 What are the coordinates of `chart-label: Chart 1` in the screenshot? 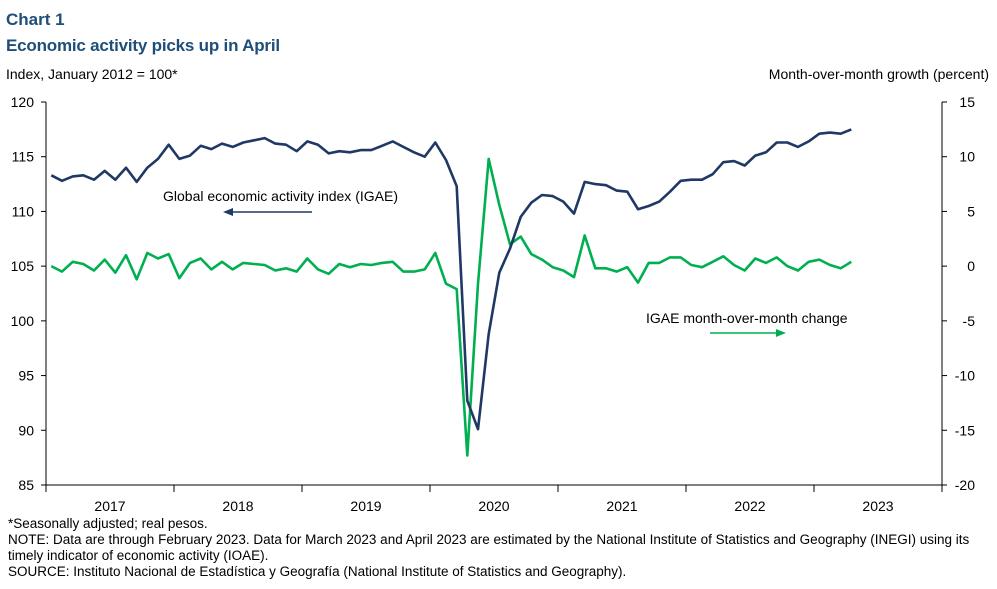 It's located at (35, 19).